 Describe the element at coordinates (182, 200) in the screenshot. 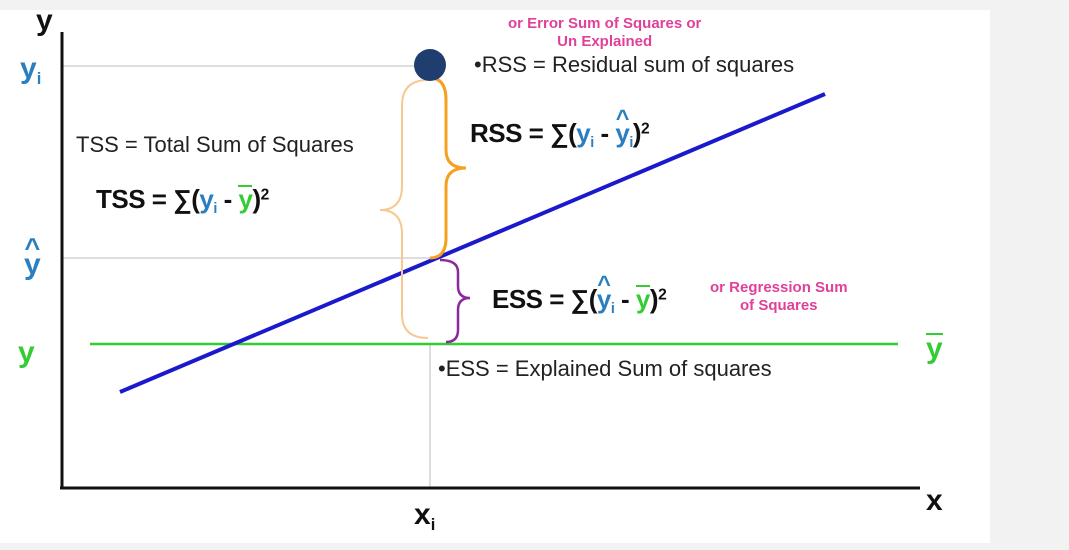

I see `tss-formula: TSS = ∑(yi - y)2` at that location.